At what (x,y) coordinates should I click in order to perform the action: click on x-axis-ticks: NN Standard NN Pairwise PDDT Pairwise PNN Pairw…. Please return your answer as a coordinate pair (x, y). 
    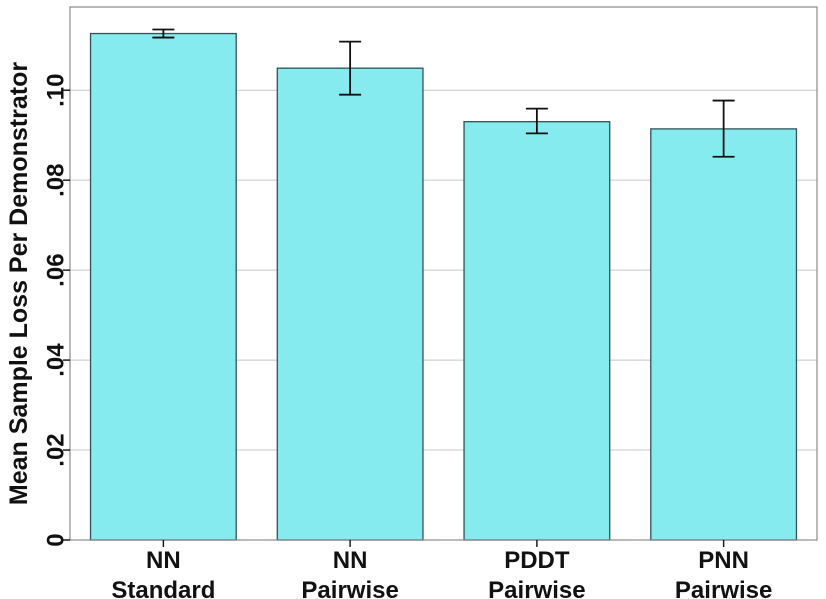
    Looking at the image, I should click on (441, 569).